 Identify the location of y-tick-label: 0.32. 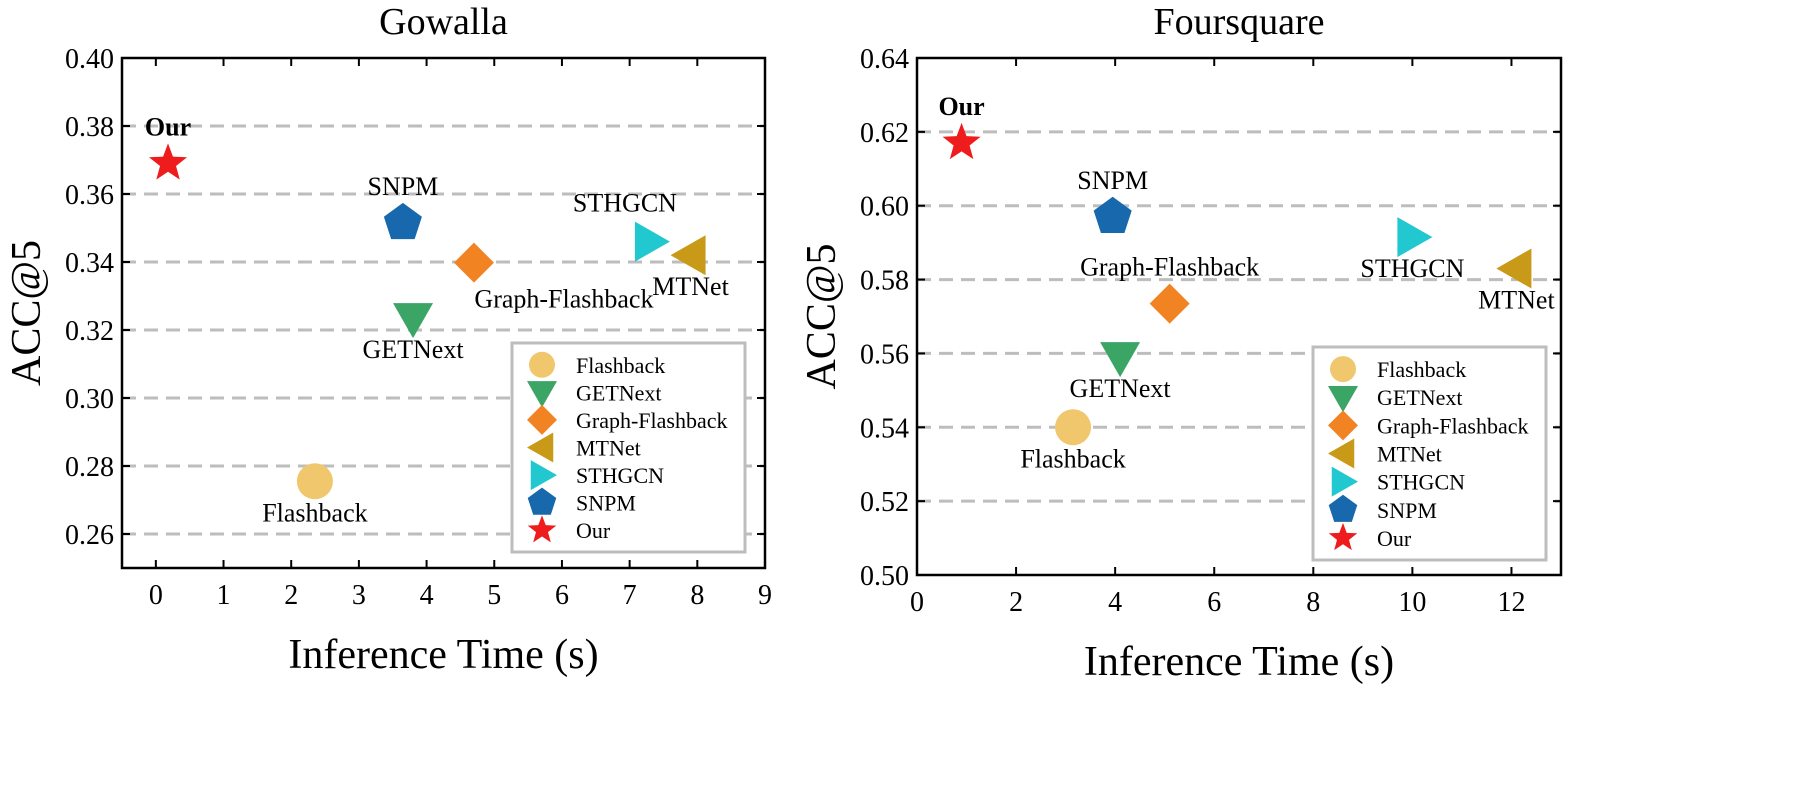
(89, 331).